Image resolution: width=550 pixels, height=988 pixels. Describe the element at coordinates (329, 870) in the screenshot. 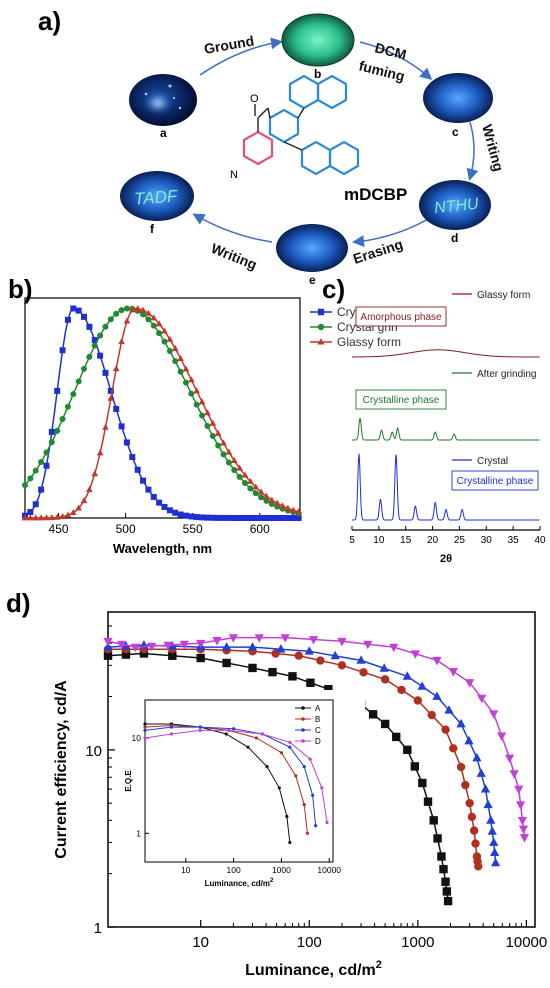

I see `inset-xtick-label: 10000` at that location.